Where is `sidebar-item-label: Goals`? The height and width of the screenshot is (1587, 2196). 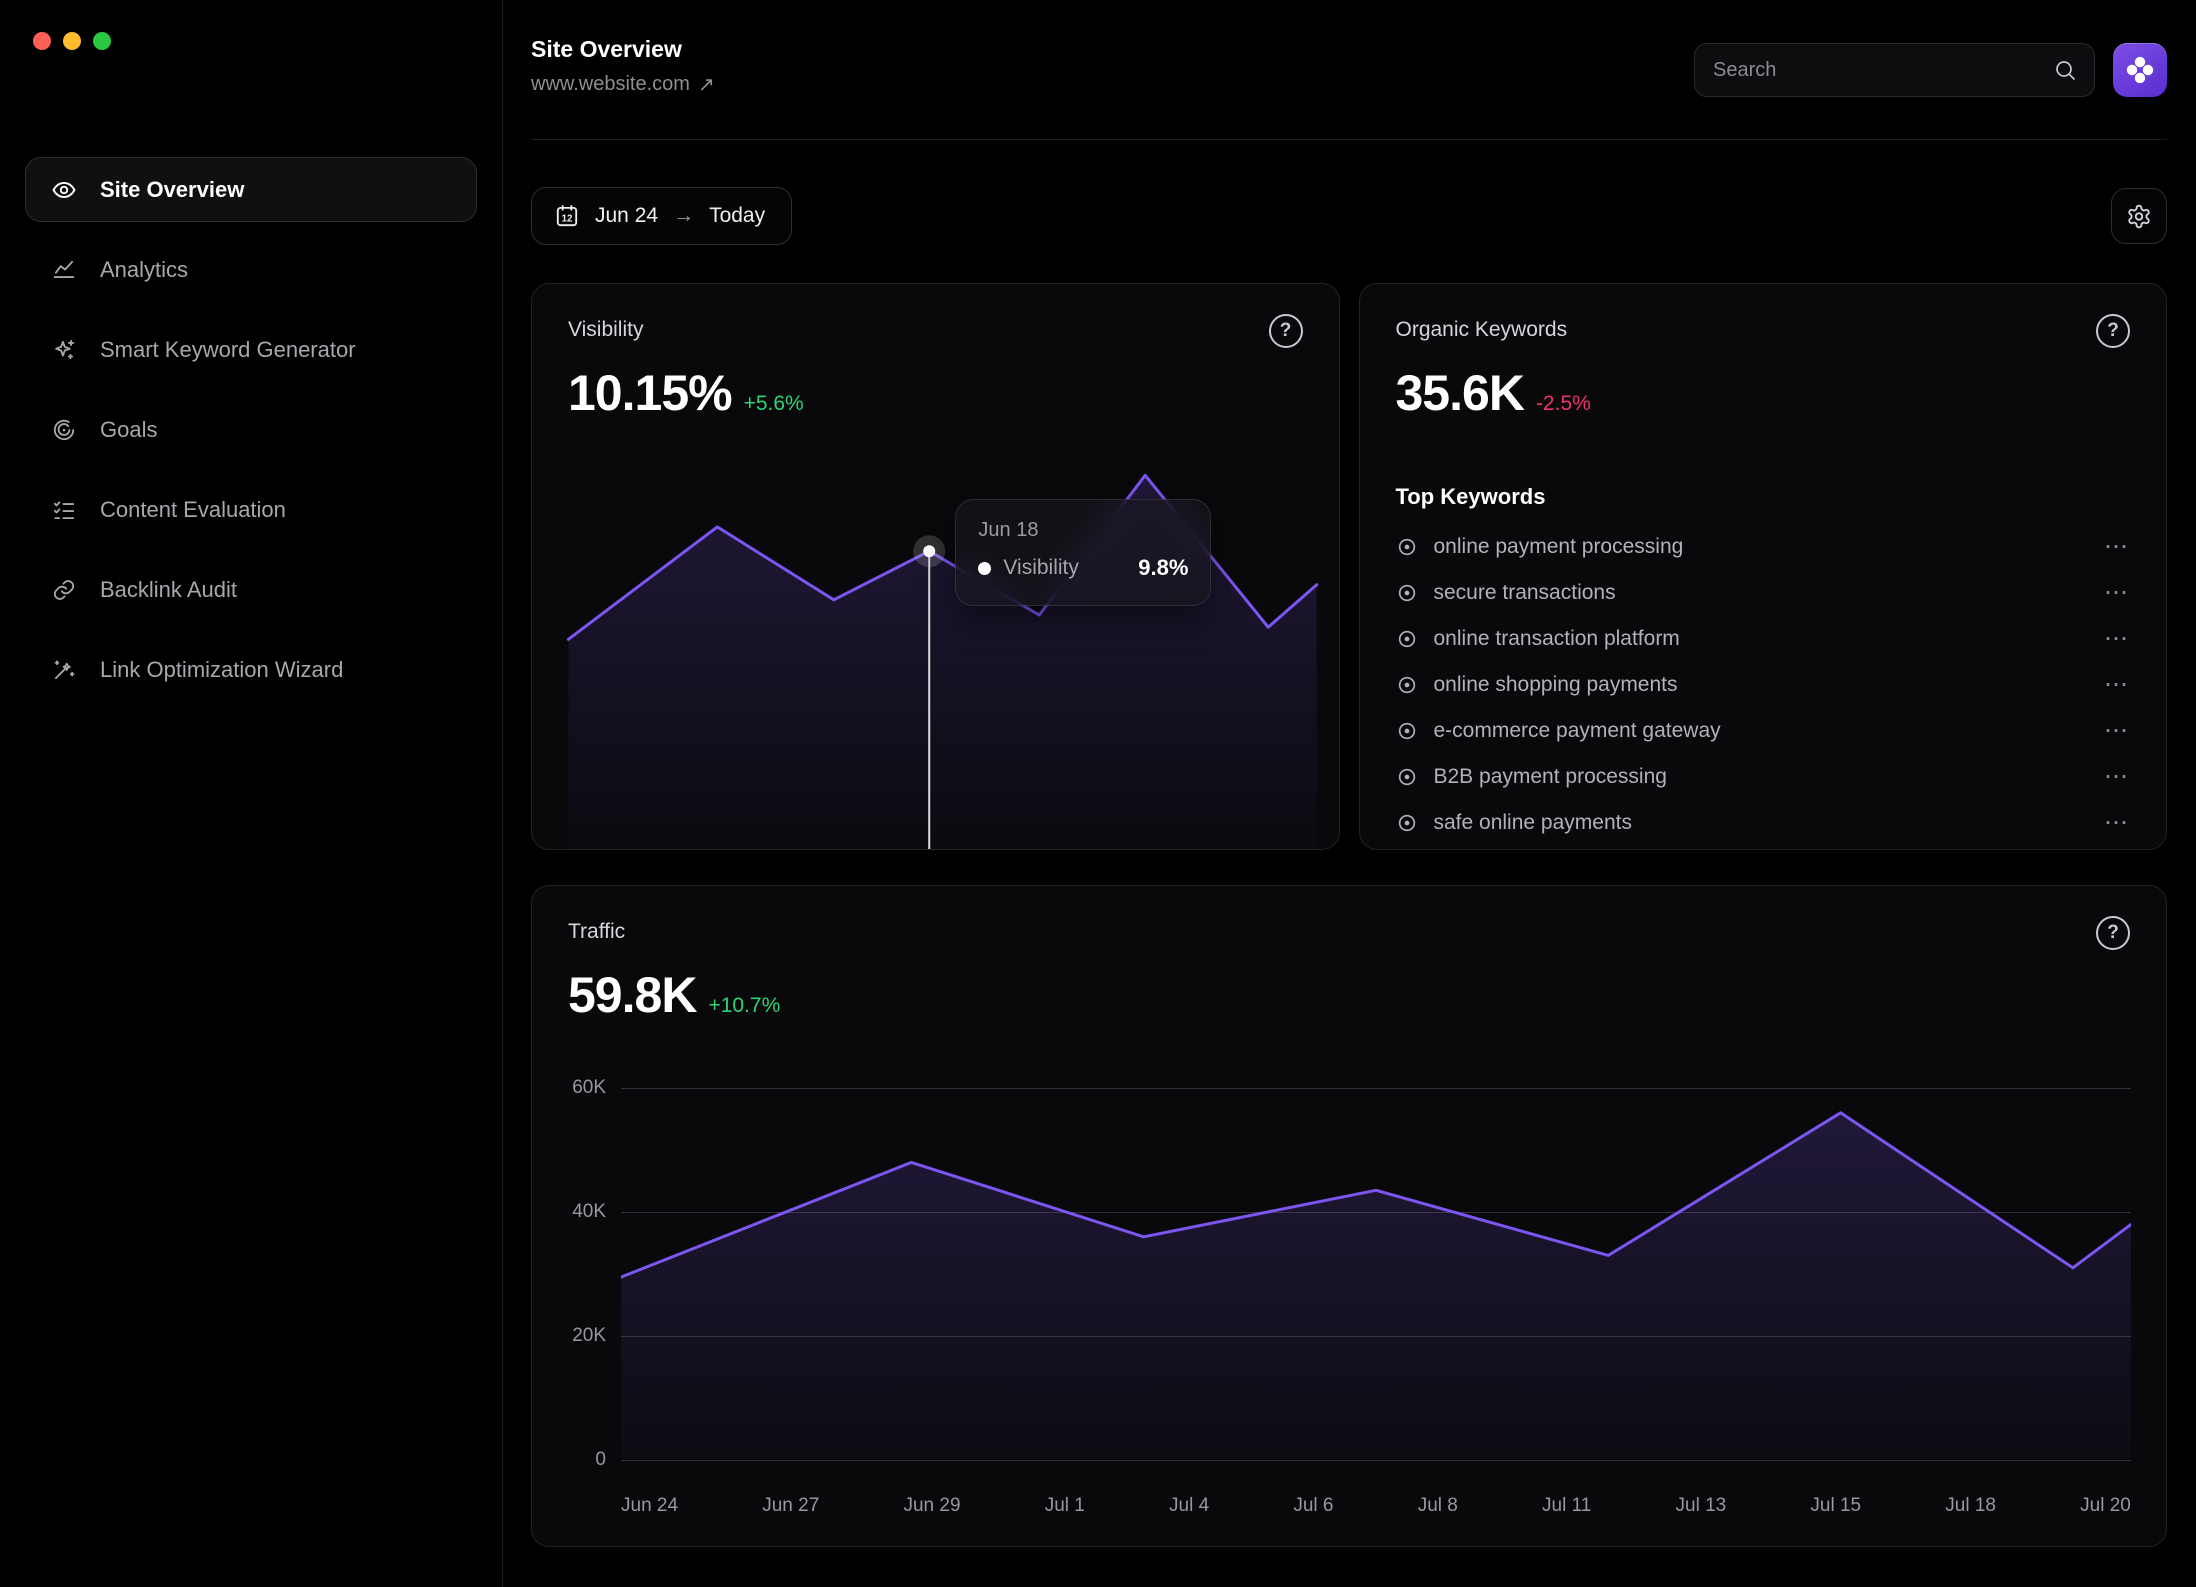
sidebar-item-label: Goals is located at coordinates (129, 429).